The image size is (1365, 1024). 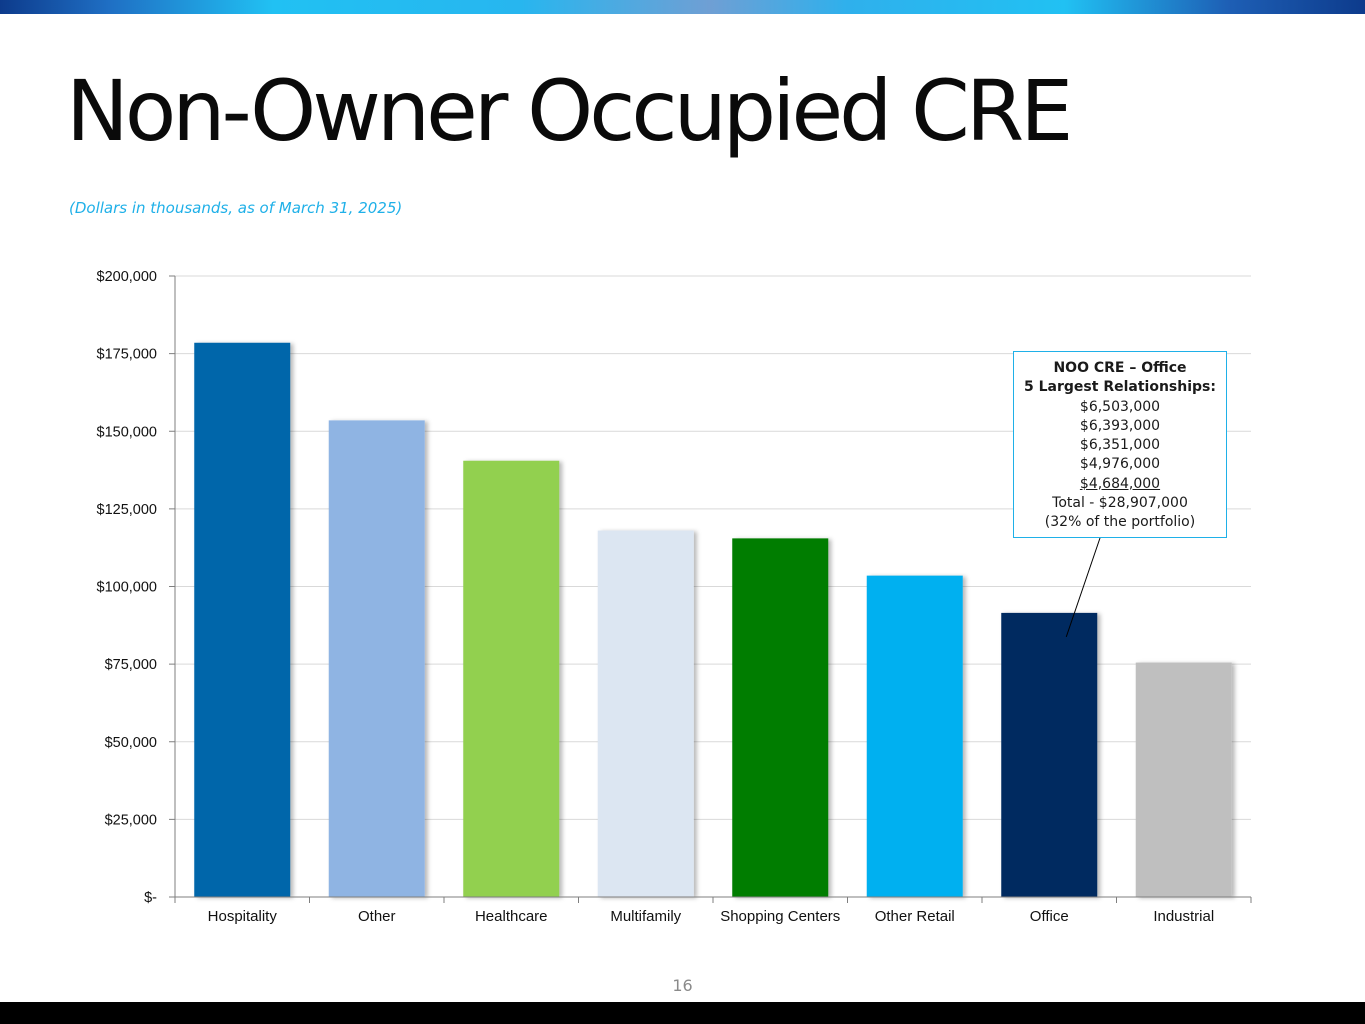 I want to click on callout-note: (32% of the portfolio), so click(x=1120, y=522).